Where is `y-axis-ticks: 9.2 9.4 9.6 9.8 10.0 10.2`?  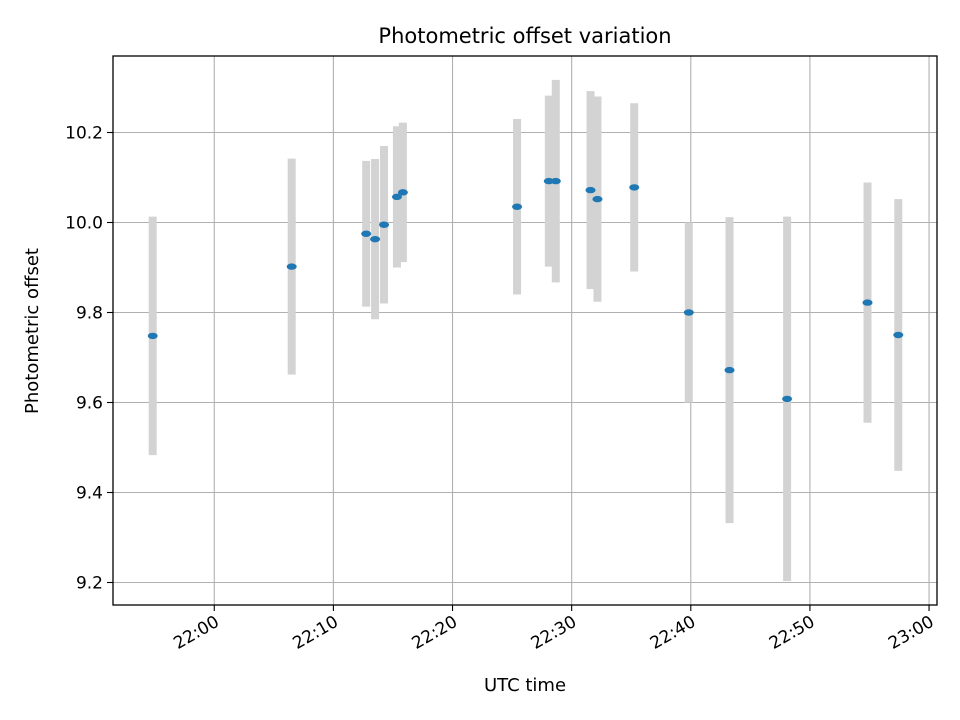
y-axis-ticks: 9.2 9.4 9.6 9.8 10.0 10.2 is located at coordinates (89, 359).